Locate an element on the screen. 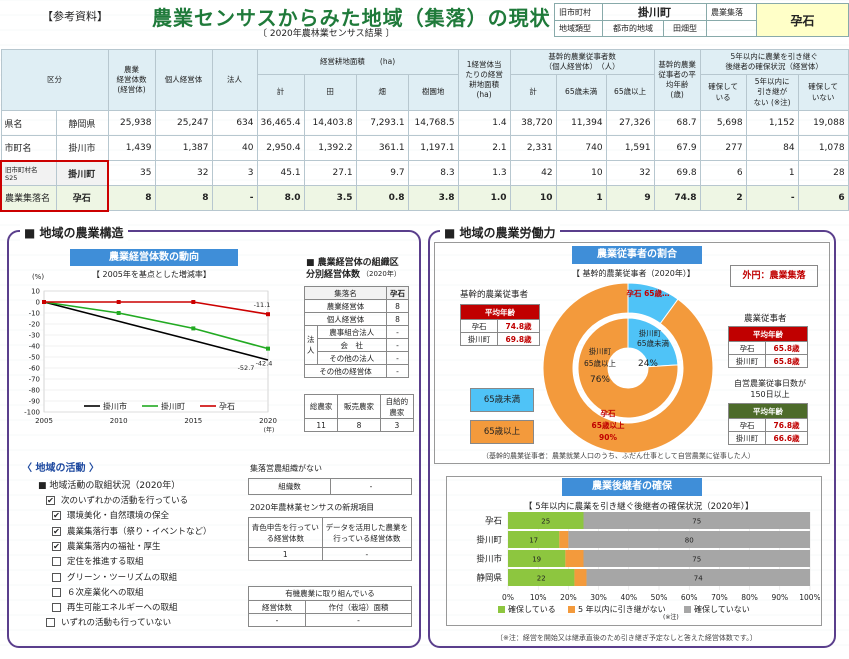 This screenshot has height=659, width=849. page-subtitle: 〔 2020年農林業センサス結果 〕 is located at coordinates (326, 34).